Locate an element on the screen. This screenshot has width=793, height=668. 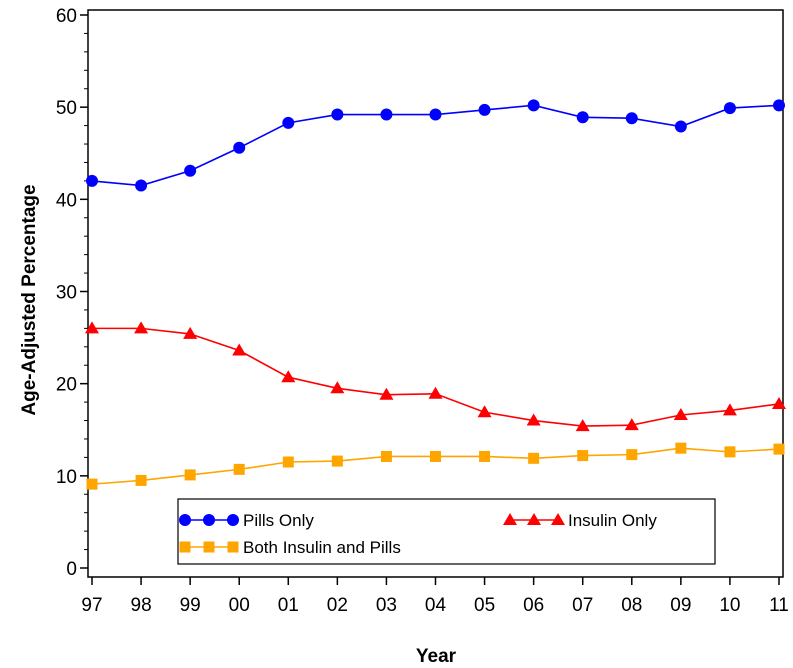
y-tick-label: 0 is located at coordinates (71, 569).